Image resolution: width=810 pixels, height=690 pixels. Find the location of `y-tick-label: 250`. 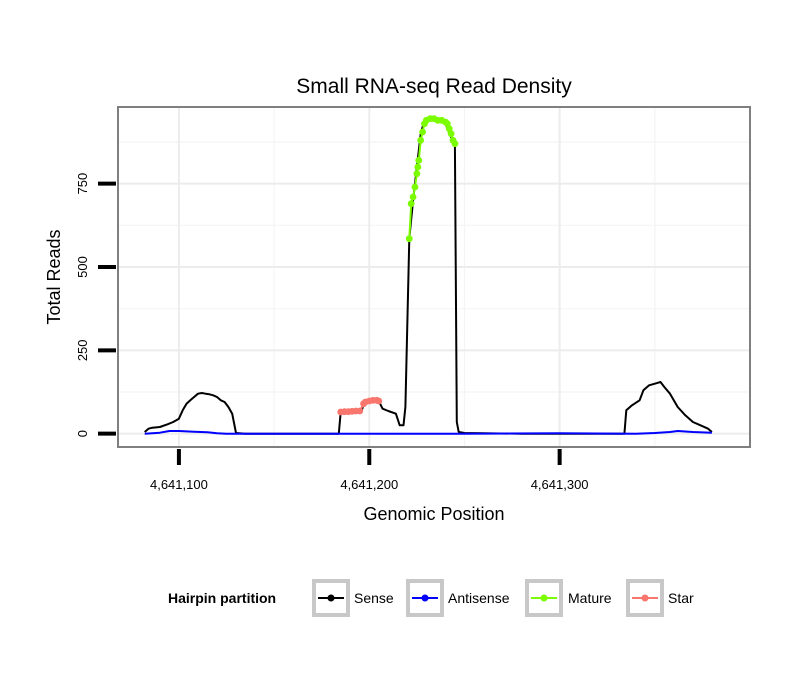

y-tick-label: 250 is located at coordinates (82, 350).